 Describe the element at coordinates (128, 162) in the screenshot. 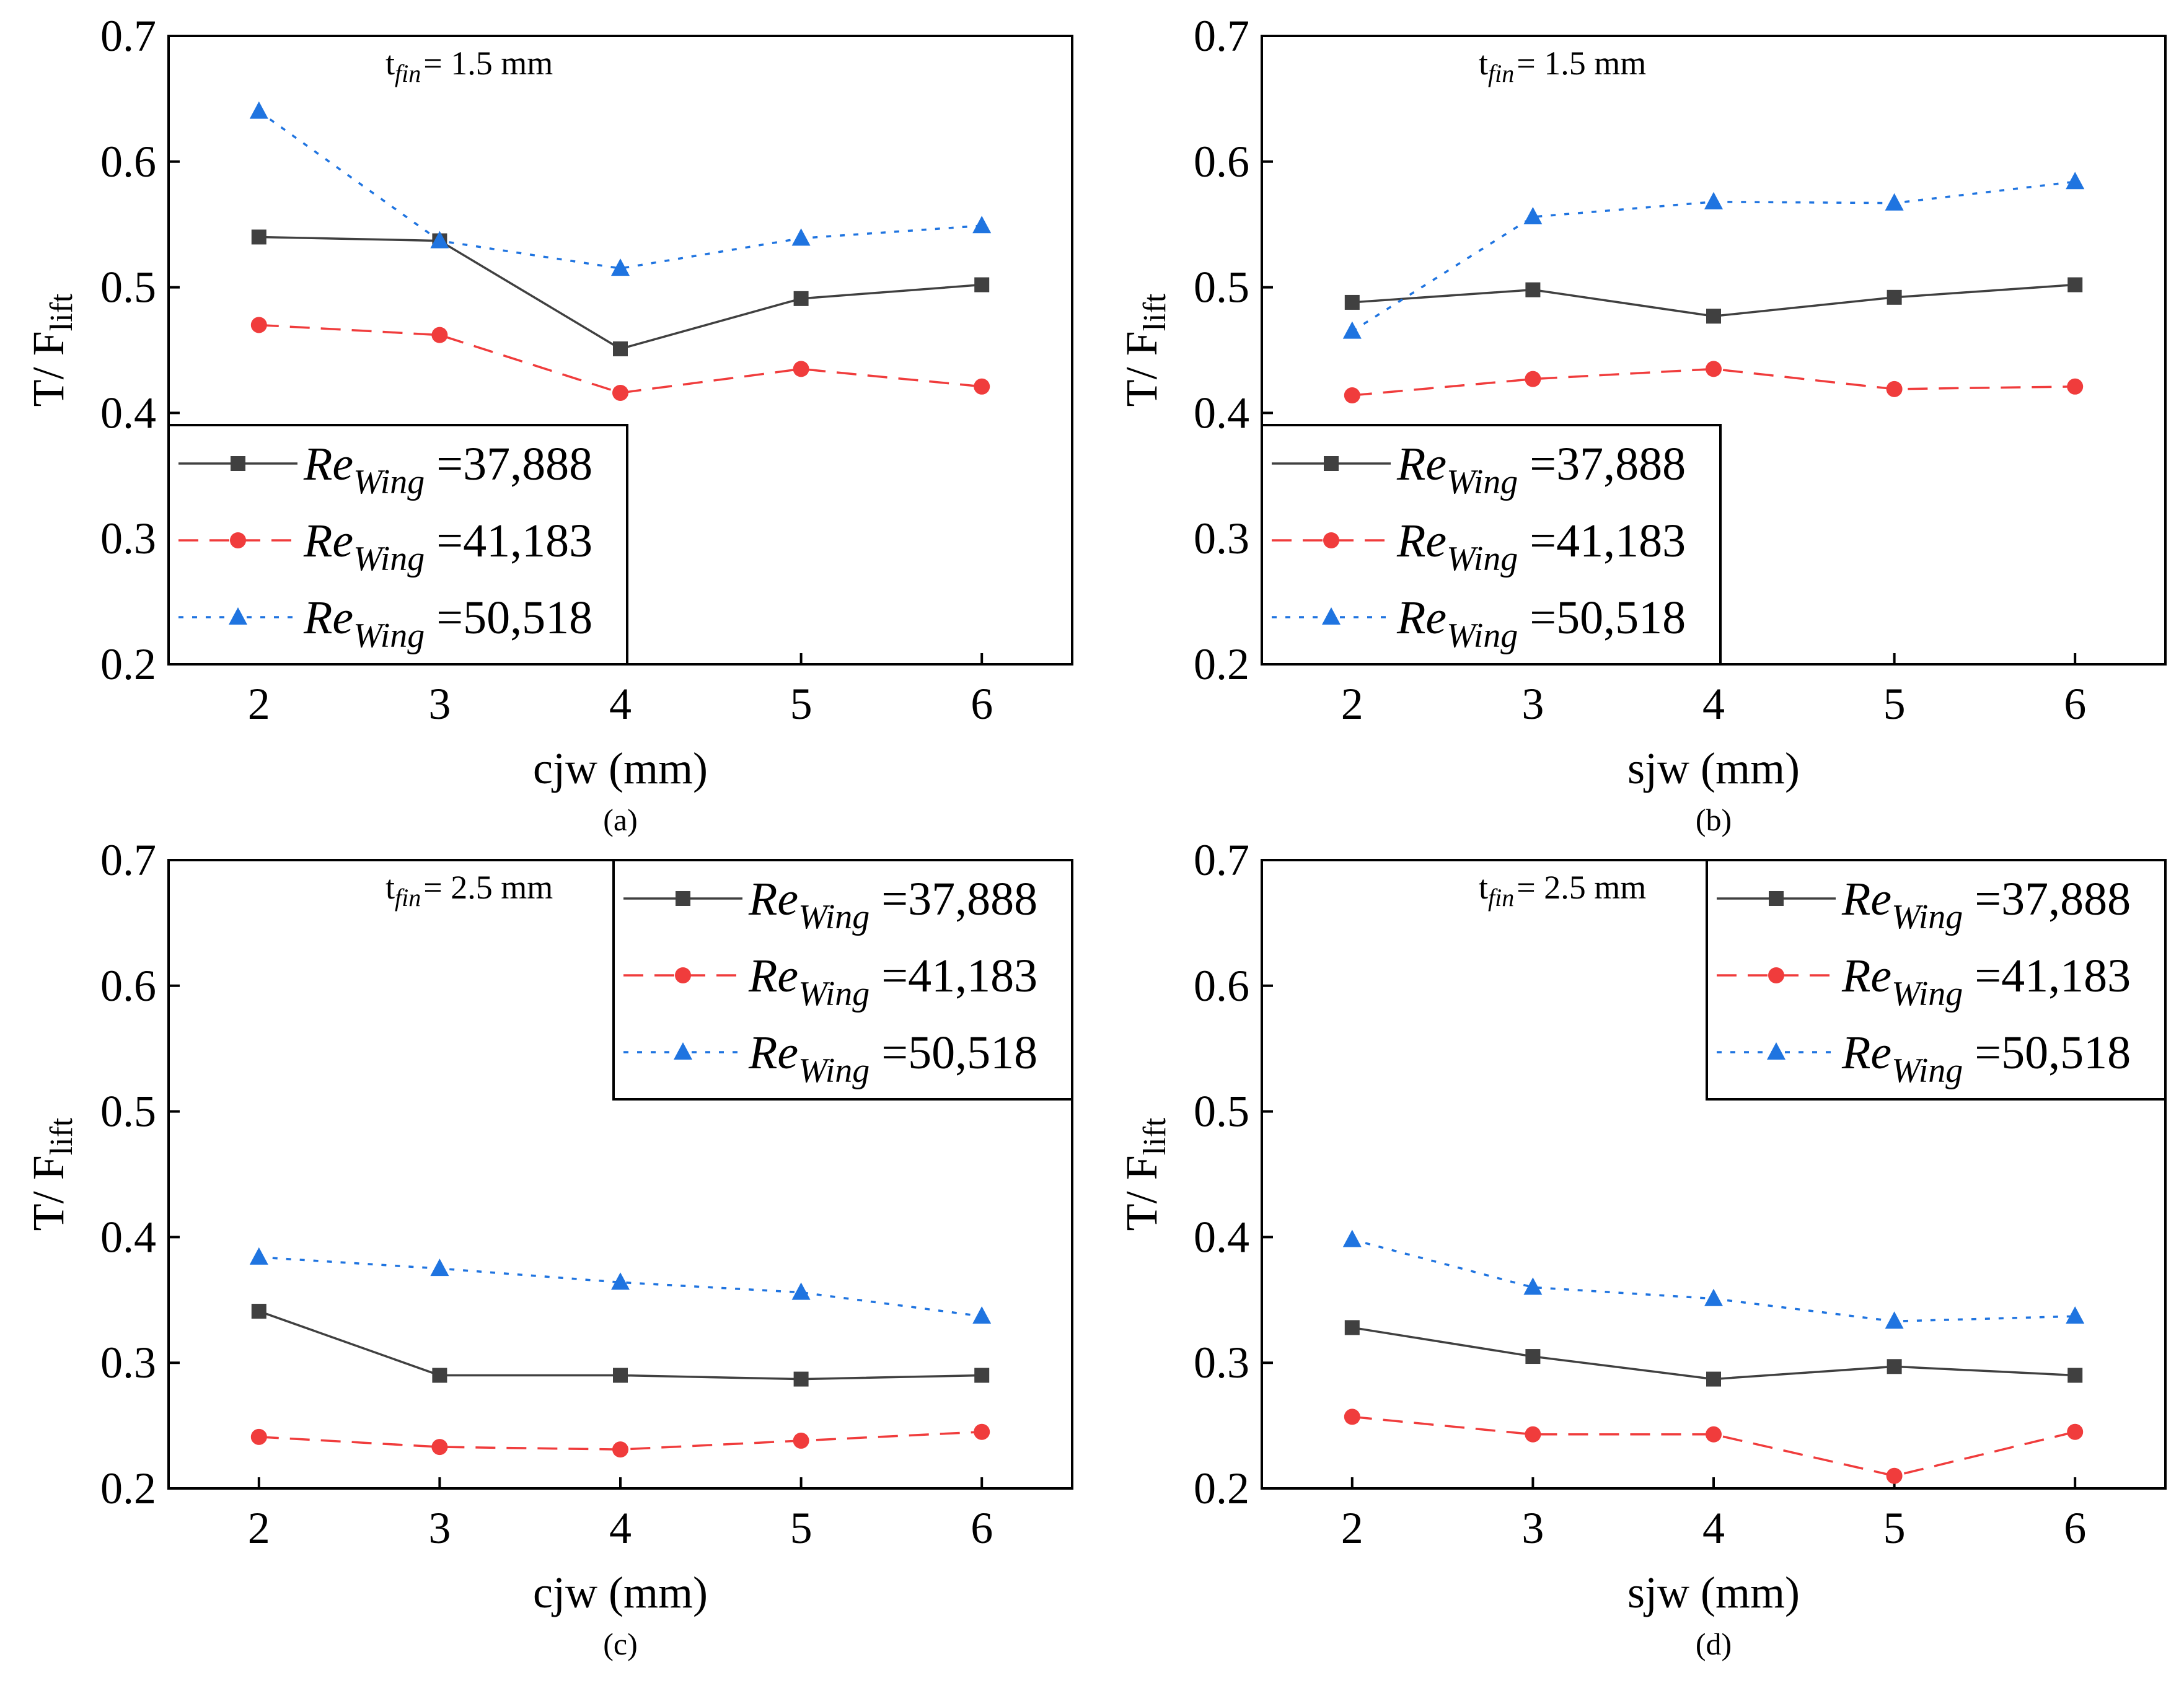

I see `y-tick-label: 0.6` at that location.